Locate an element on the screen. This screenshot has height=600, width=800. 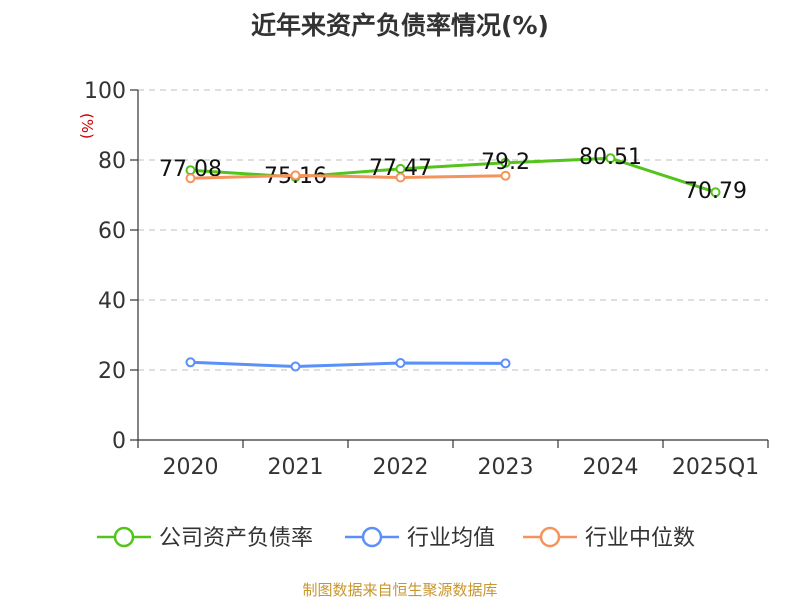
x-tick-label: 2021 is located at coordinates (296, 467).